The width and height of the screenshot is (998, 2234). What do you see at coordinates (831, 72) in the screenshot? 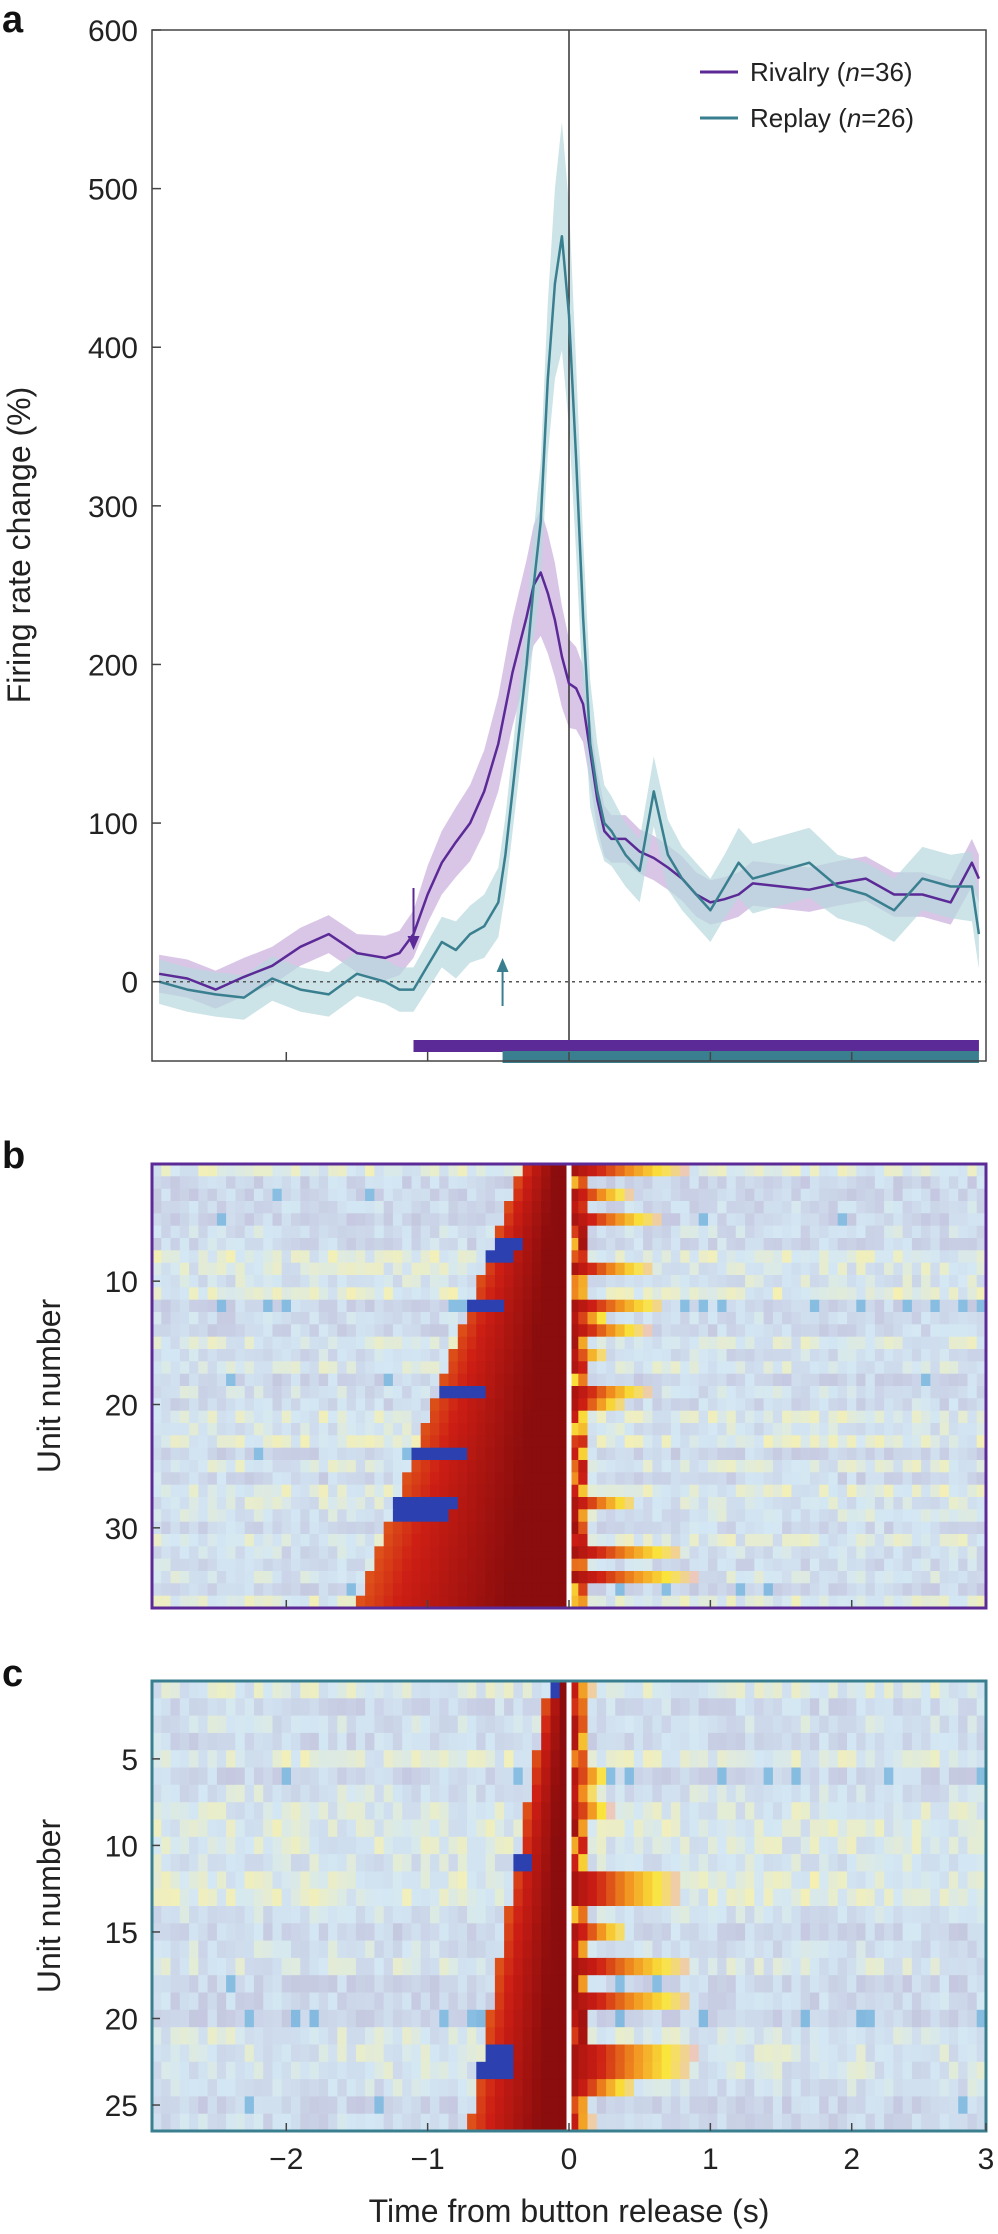
I see `legend-label-rivalry: Rivalry (n=36)` at bounding box center [831, 72].